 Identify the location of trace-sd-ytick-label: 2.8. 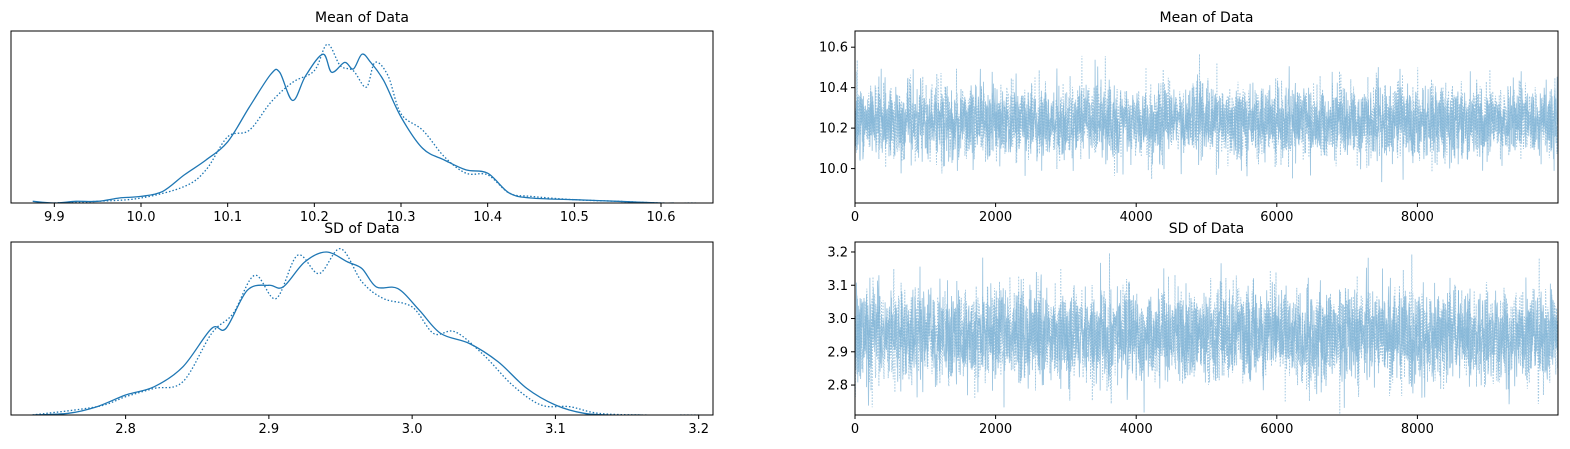
(837, 386).